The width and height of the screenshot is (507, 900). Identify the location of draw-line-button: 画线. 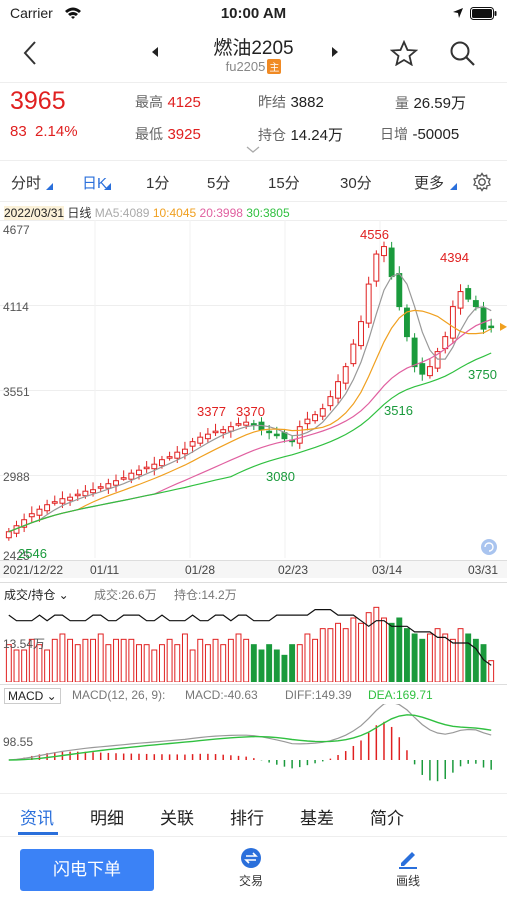
(408, 868).